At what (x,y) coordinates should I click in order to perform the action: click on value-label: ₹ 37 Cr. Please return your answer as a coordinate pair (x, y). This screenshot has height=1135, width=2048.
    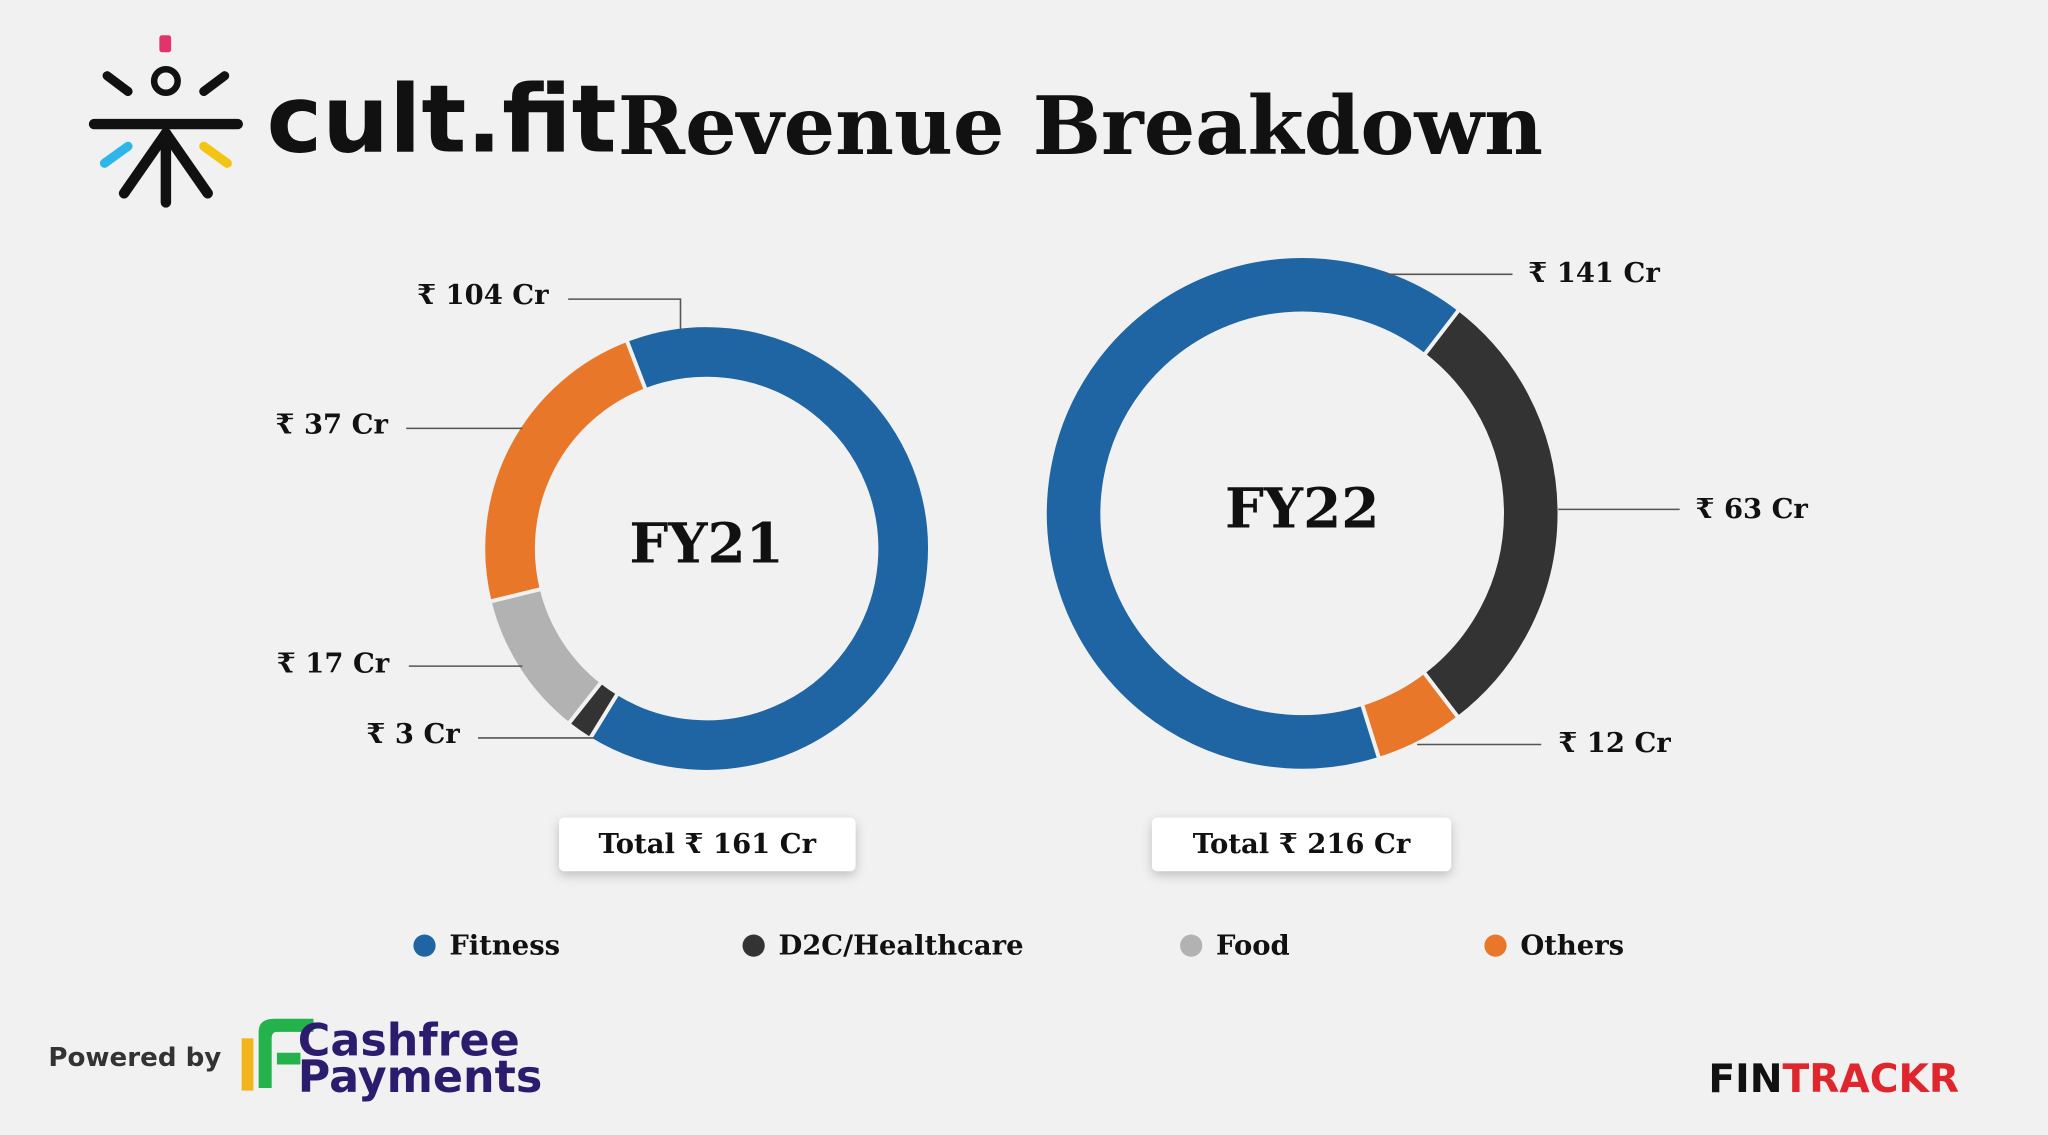
    Looking at the image, I should click on (331, 424).